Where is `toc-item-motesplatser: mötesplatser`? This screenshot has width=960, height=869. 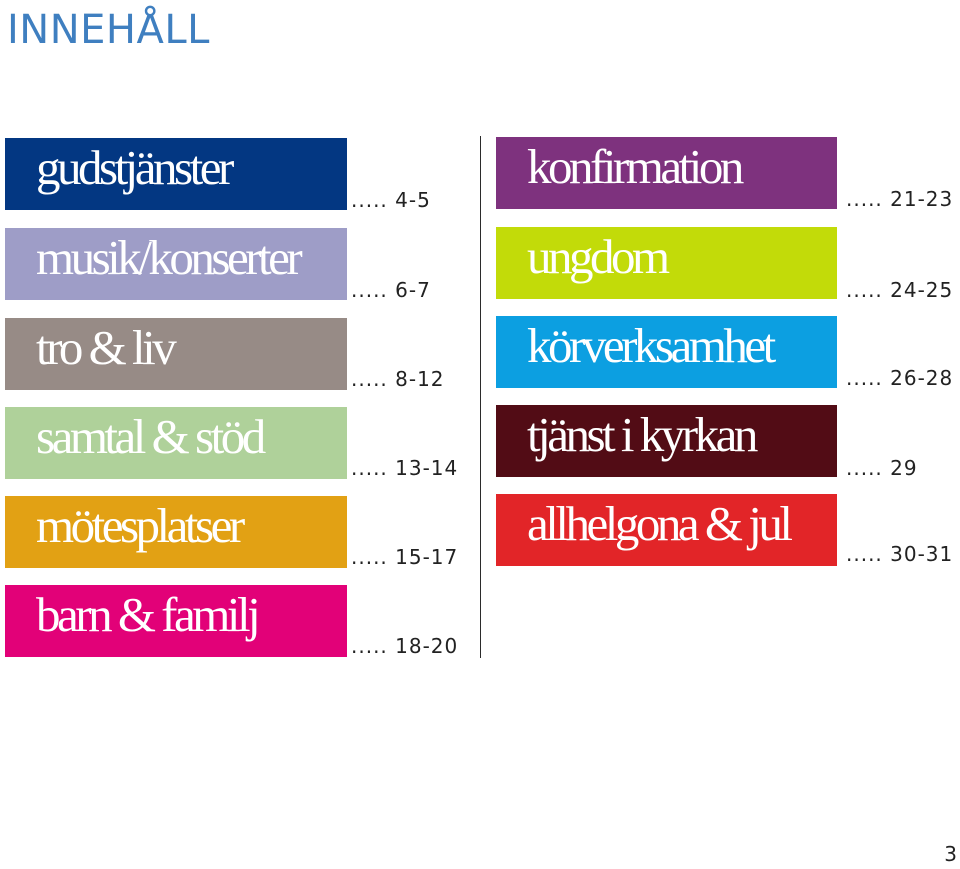
toc-item-motesplatser: mötesplatser is located at coordinates (176, 532).